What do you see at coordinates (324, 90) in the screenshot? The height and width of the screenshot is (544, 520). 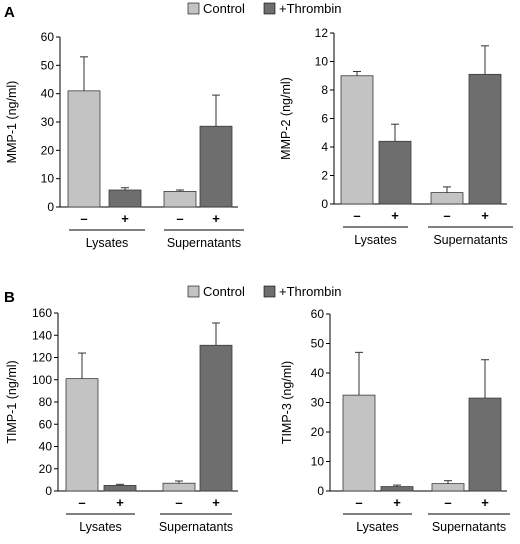 I see `y-tick-label: 8` at bounding box center [324, 90].